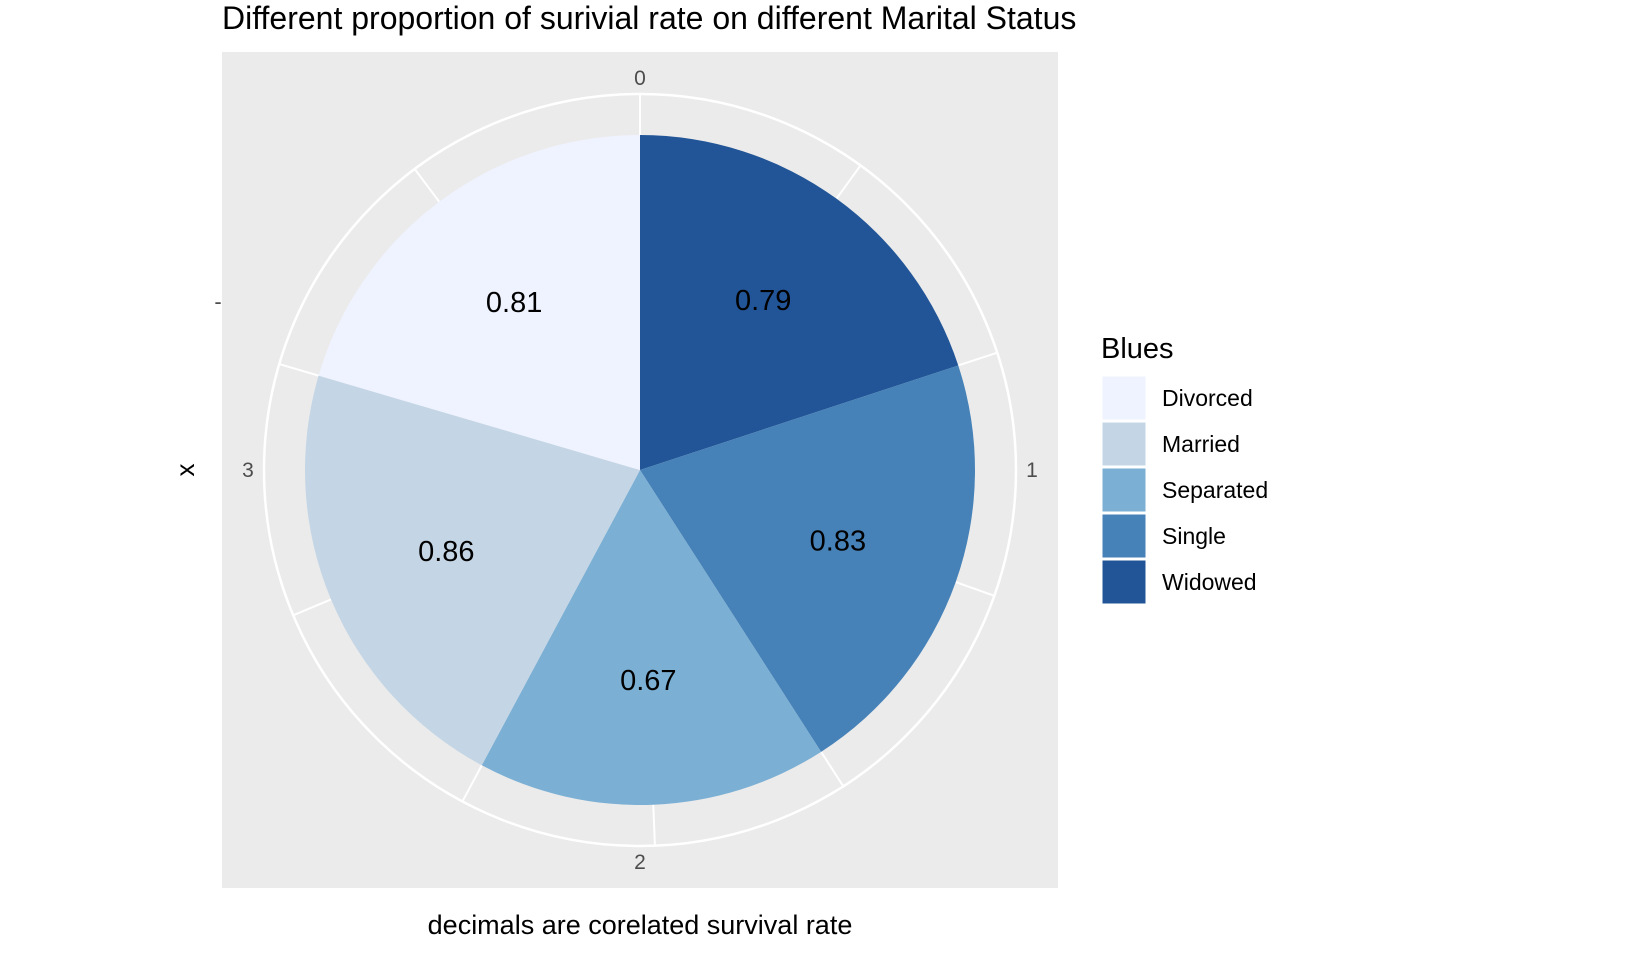  What do you see at coordinates (799, 302) in the screenshot?
I see `pie-slice-widowed` at bounding box center [799, 302].